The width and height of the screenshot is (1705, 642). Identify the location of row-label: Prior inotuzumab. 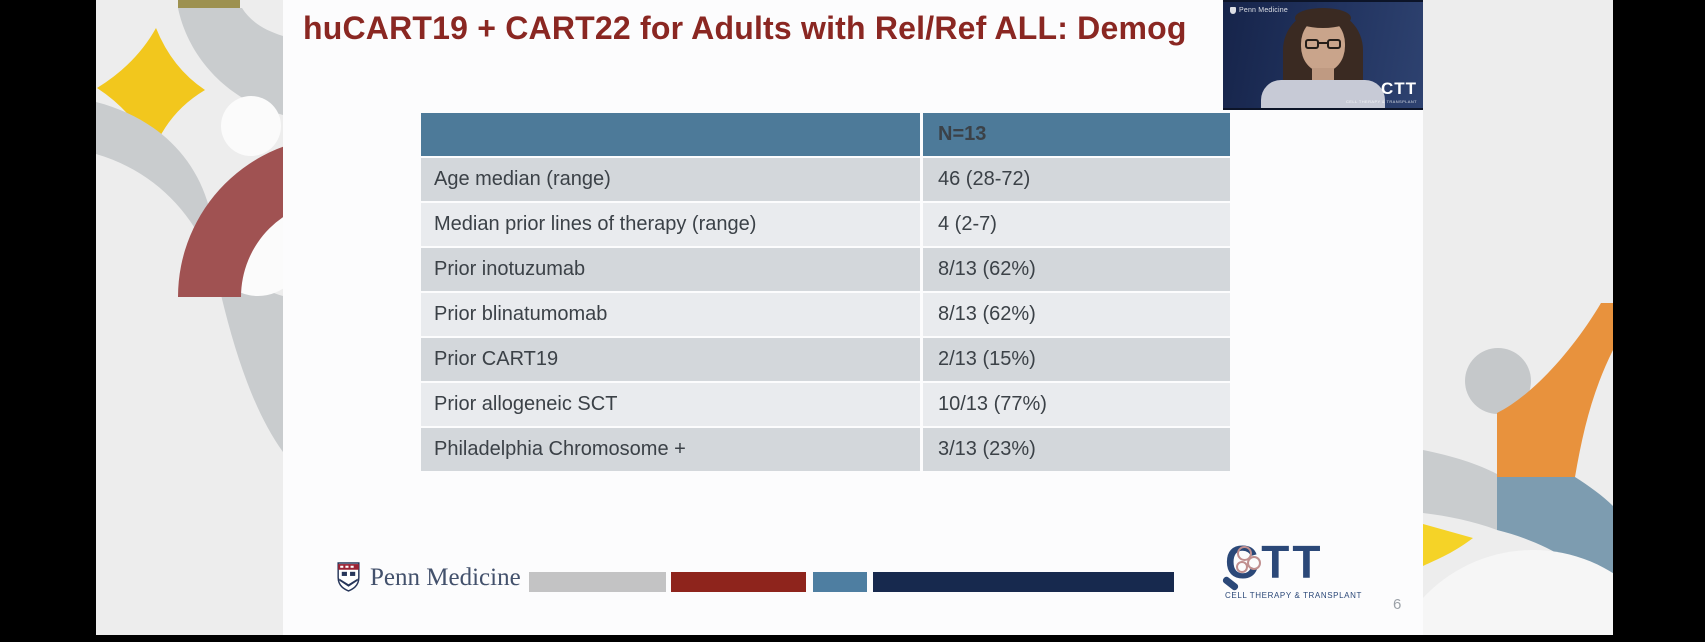
(670, 269).